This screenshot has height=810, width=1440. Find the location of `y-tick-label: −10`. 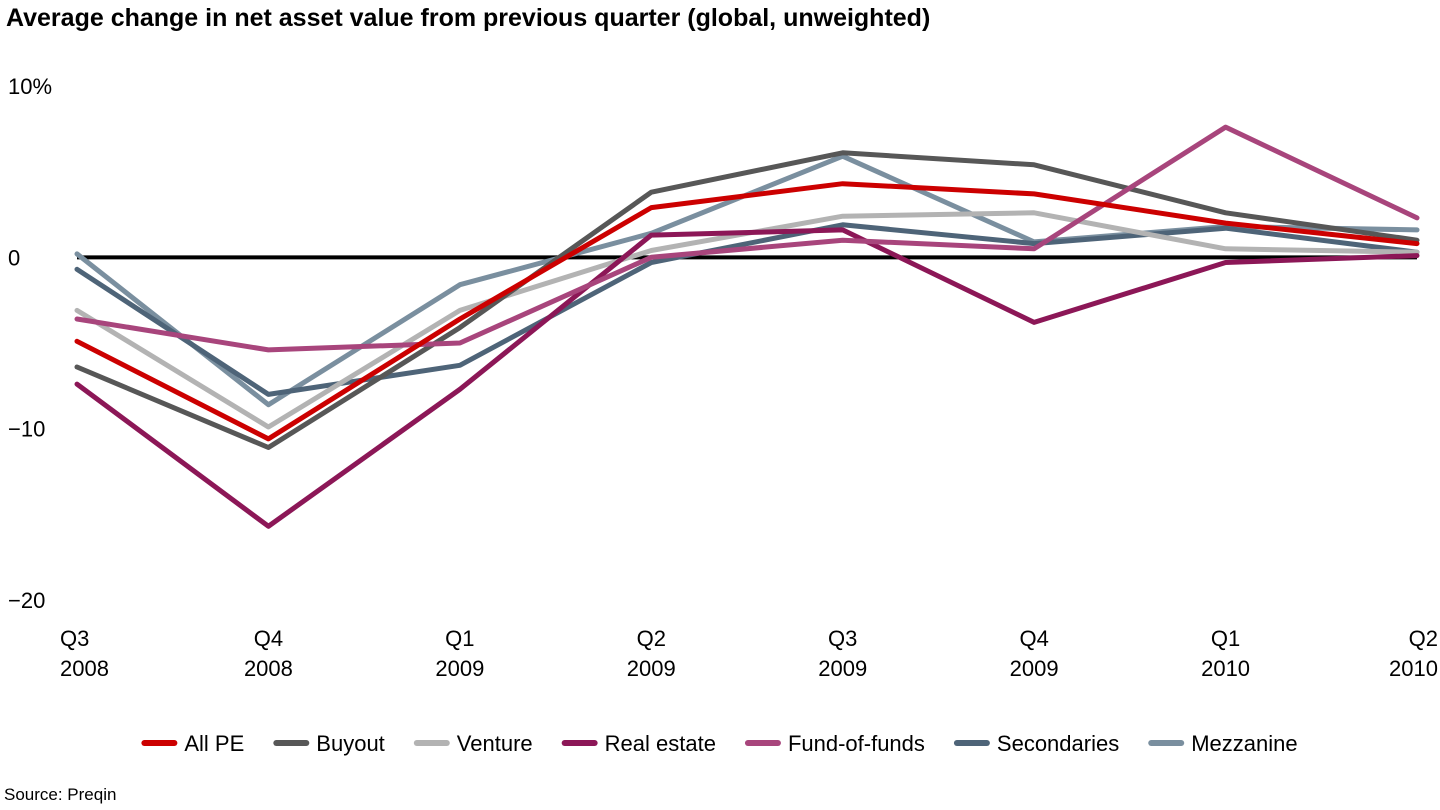

y-tick-label: −10 is located at coordinates (26, 429).